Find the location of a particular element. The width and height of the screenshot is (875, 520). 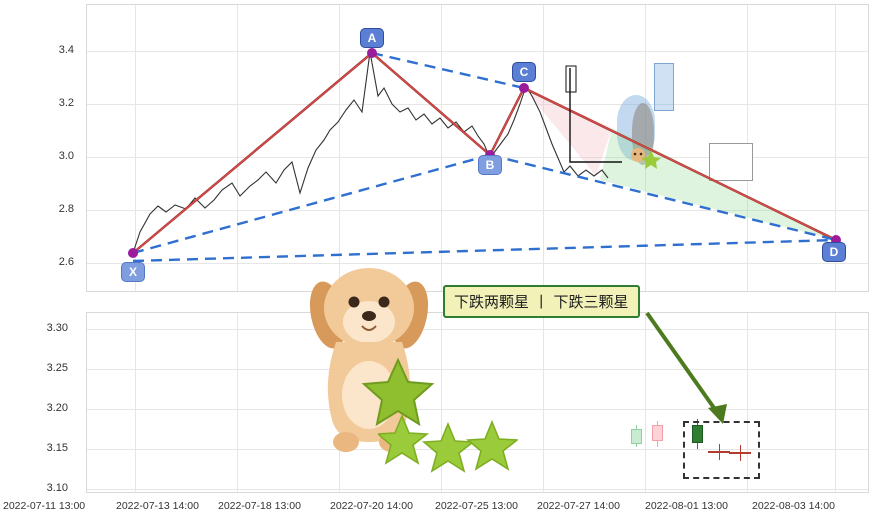

ytick-bot-4: 3.10 is located at coordinates (57, 488).